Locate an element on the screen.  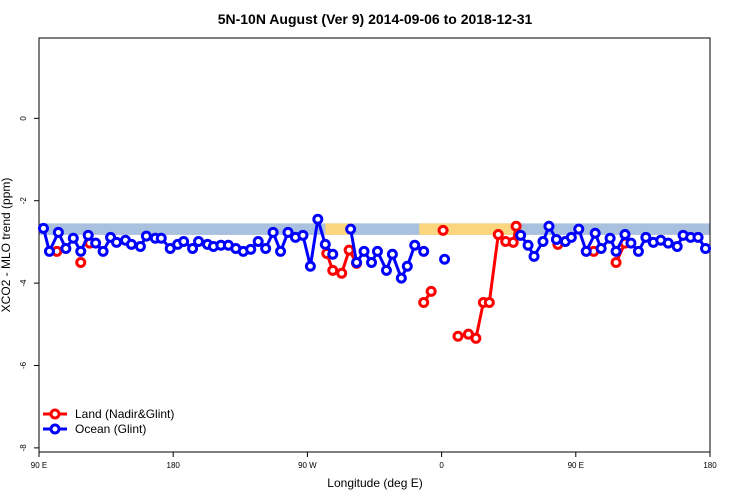
legend-label: Ocean (Glint) is located at coordinates (110, 429).